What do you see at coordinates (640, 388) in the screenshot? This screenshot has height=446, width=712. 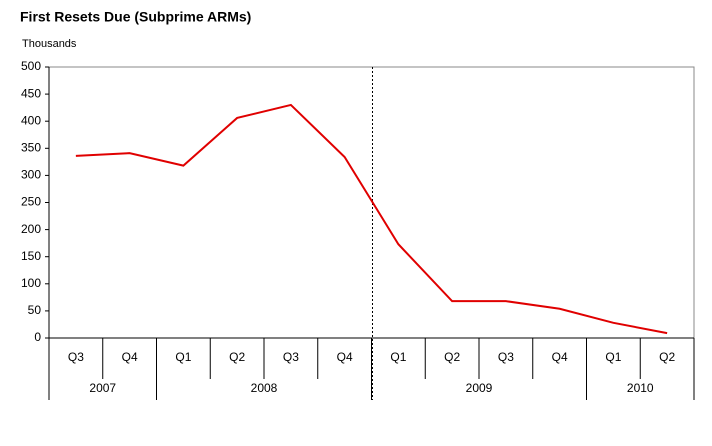 I see `group-label: 2010` at bounding box center [640, 388].